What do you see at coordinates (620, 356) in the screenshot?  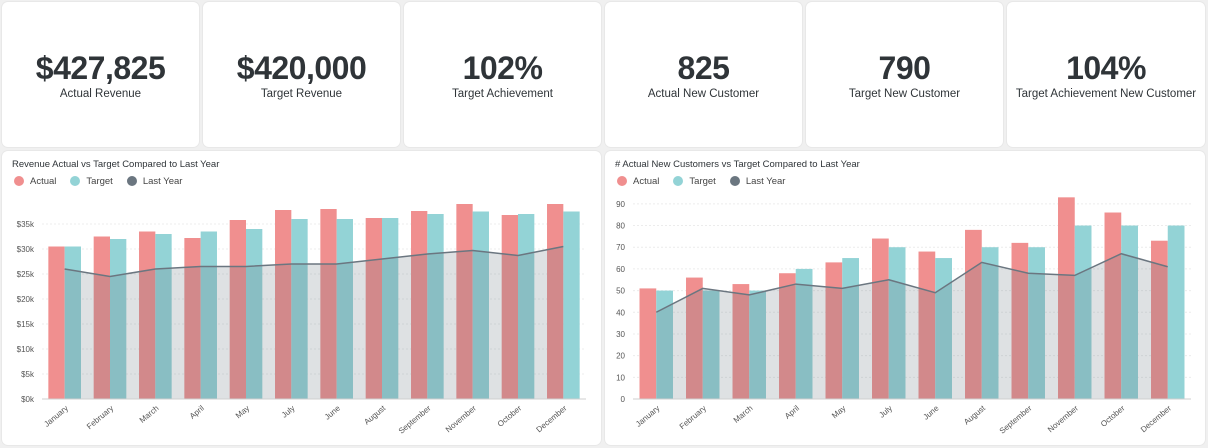 I see `y-tick-label: 20` at bounding box center [620, 356].